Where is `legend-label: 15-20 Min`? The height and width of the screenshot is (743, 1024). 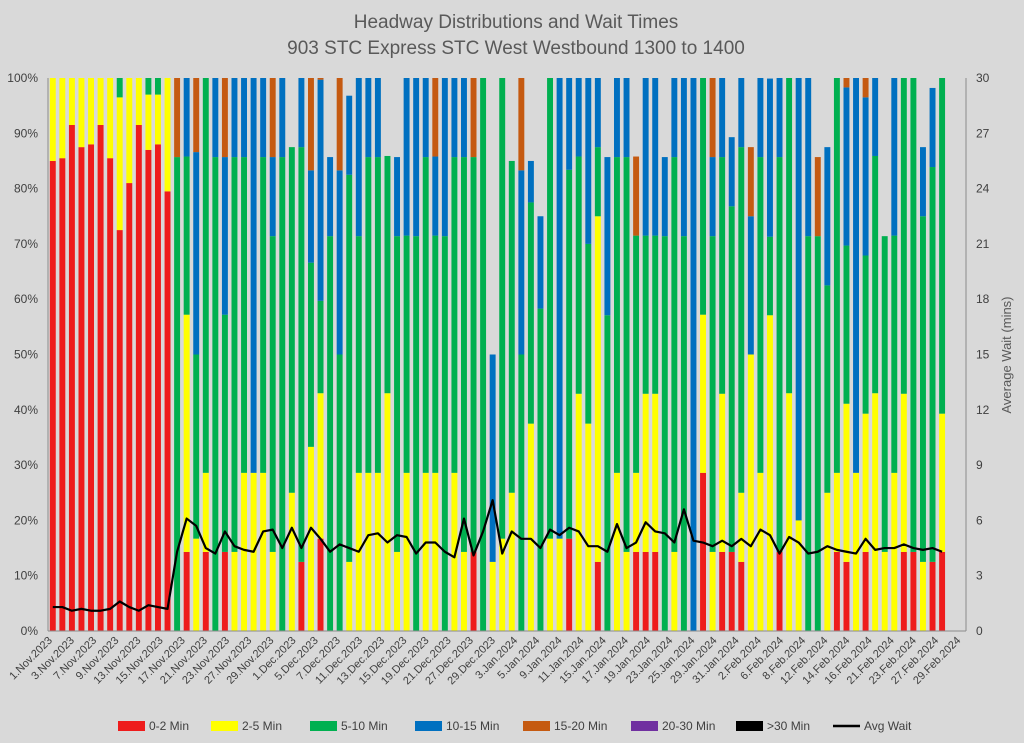 legend-label: 15-20 Min is located at coordinates (580, 726).